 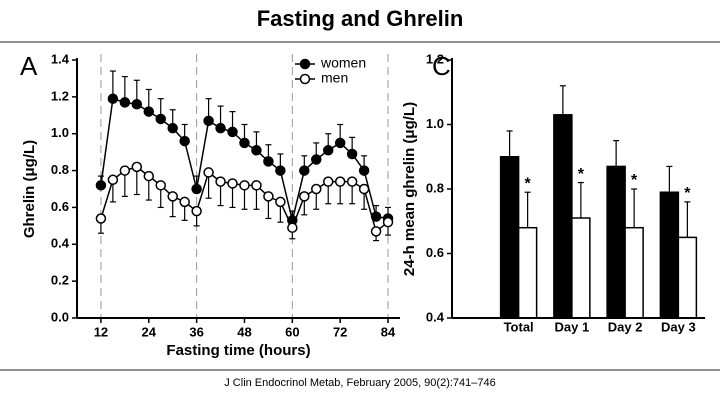 What do you see at coordinates (60, 280) in the screenshot?
I see `y-tick-label: 0.2` at bounding box center [60, 280].